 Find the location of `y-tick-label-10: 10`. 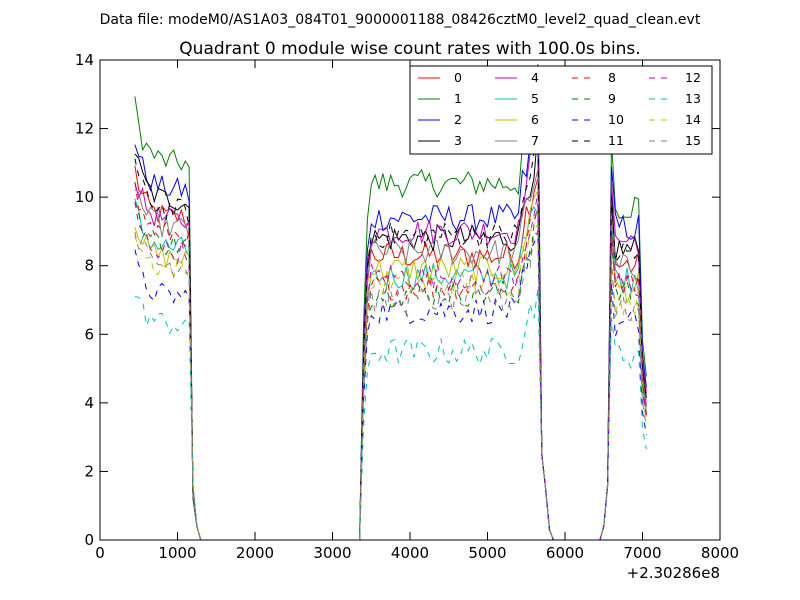

y-tick-label-10: 10 is located at coordinates (84, 197).